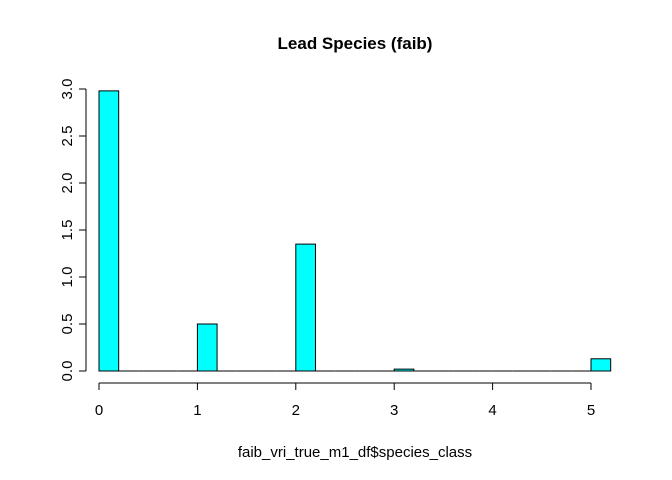 The image size is (672, 480). I want to click on y-tick-label: 0.5, so click(67, 324).